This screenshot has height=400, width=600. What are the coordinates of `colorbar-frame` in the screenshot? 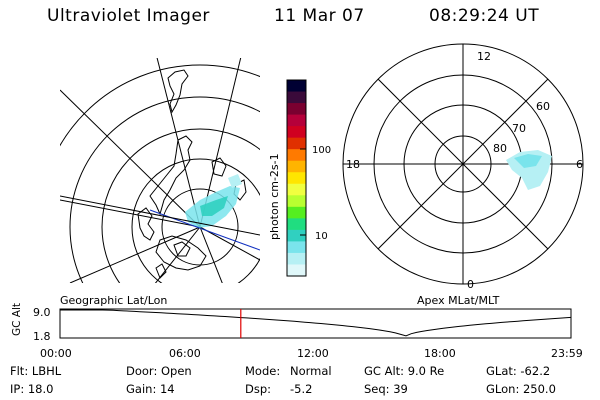 It's located at (296, 178).